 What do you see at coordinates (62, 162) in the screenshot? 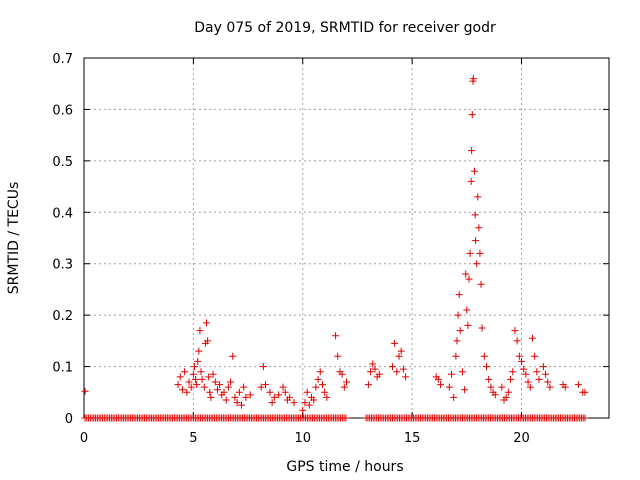
I see `y-tick-label: 0.5` at bounding box center [62, 162].